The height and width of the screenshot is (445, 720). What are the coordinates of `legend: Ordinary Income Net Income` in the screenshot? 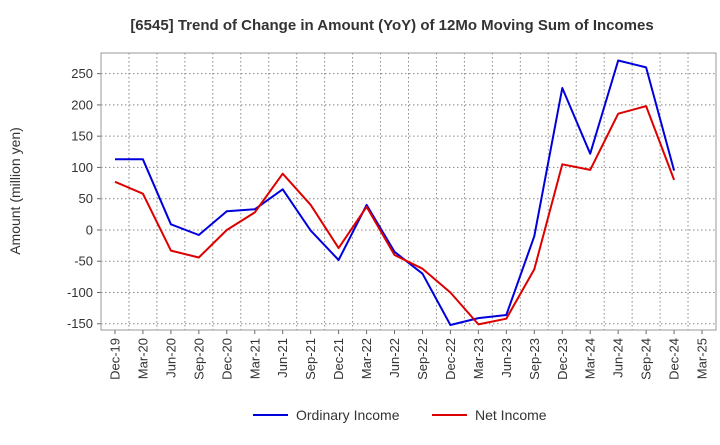 It's located at (400, 415).